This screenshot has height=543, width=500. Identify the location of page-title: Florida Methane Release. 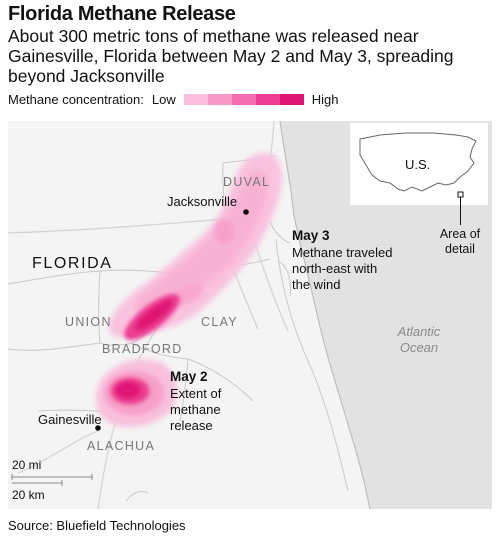
(122, 14).